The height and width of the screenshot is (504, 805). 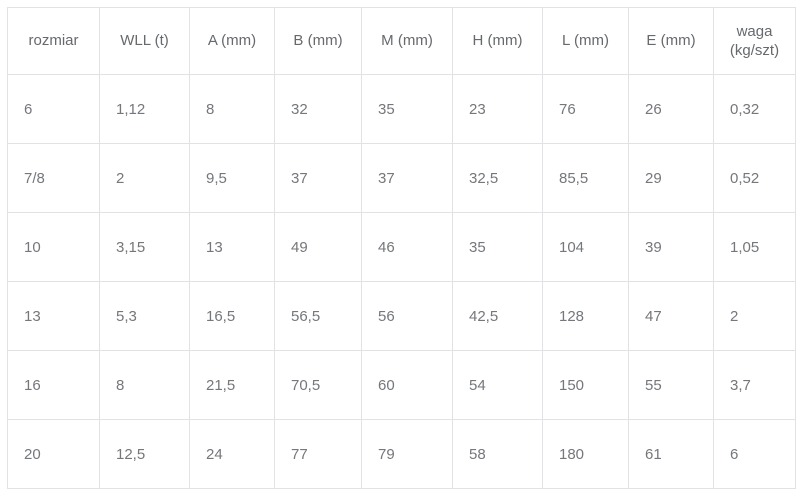 What do you see at coordinates (53, 178) in the screenshot?
I see `table-cell: 7/8` at bounding box center [53, 178].